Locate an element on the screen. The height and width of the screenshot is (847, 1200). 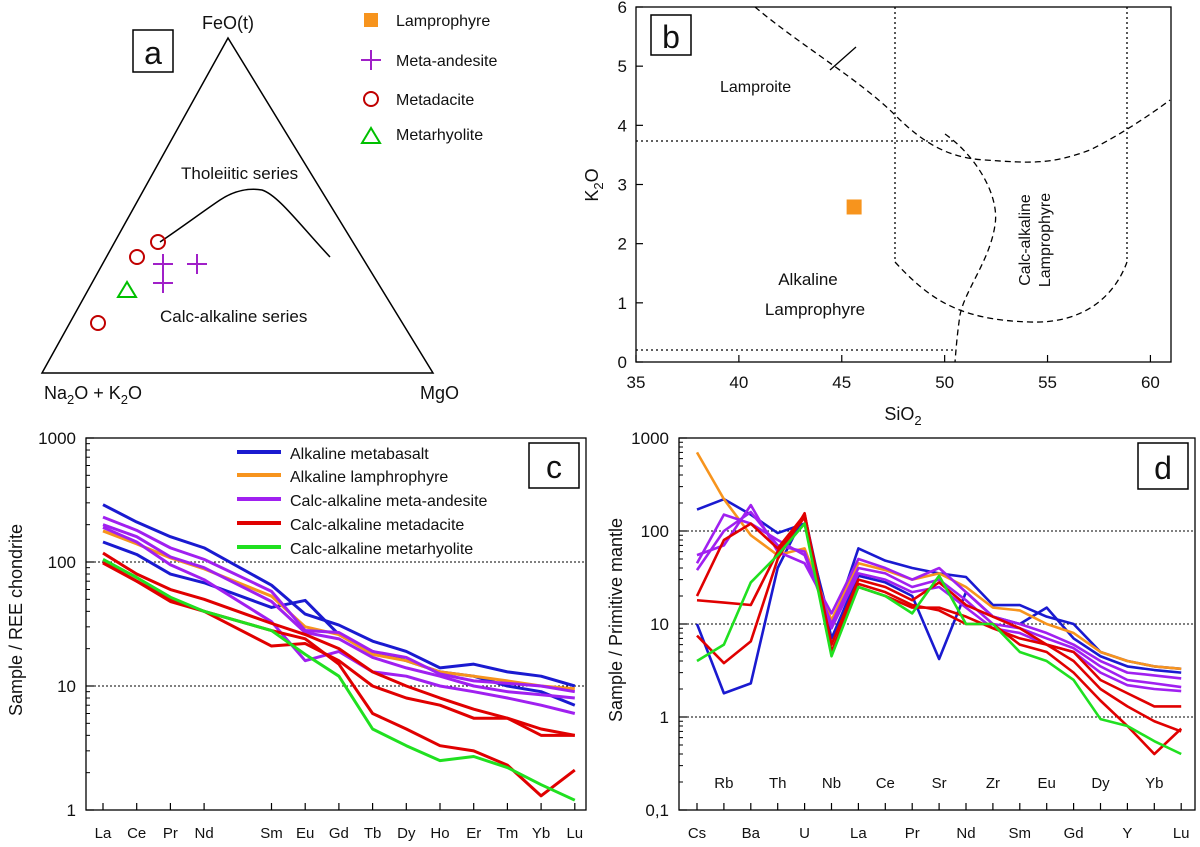
x-tick-label: Gd is located at coordinates (339, 833).